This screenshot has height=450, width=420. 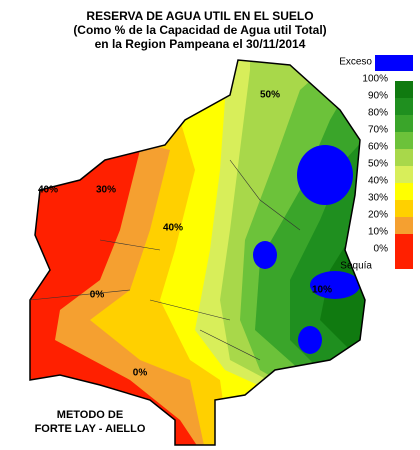 I want to click on legend-label: 50%, so click(x=378, y=164).